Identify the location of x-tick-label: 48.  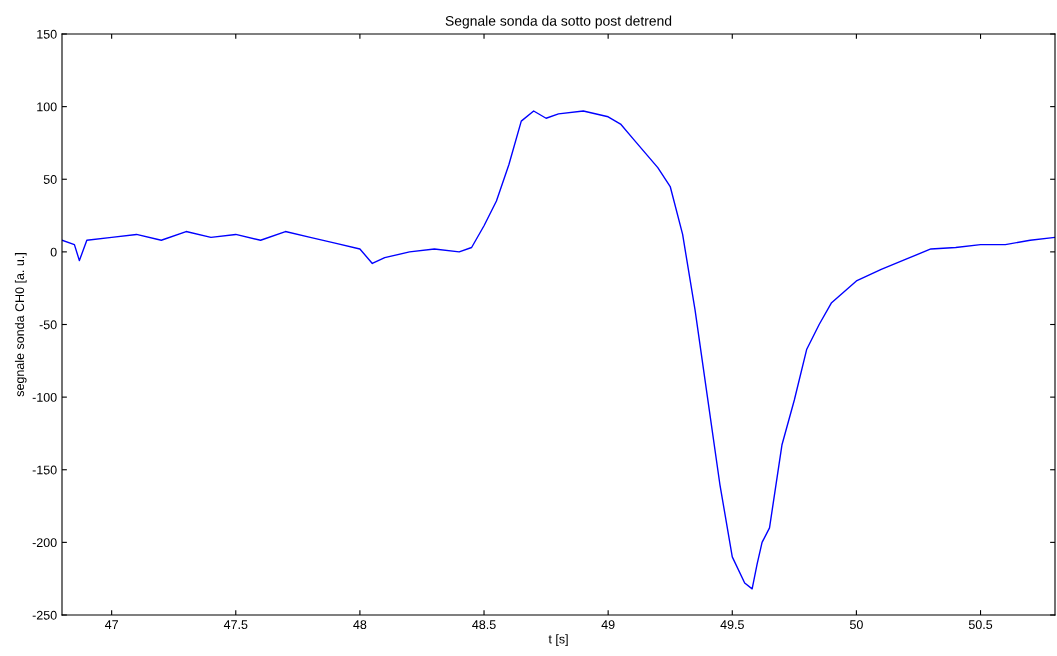
(360, 625).